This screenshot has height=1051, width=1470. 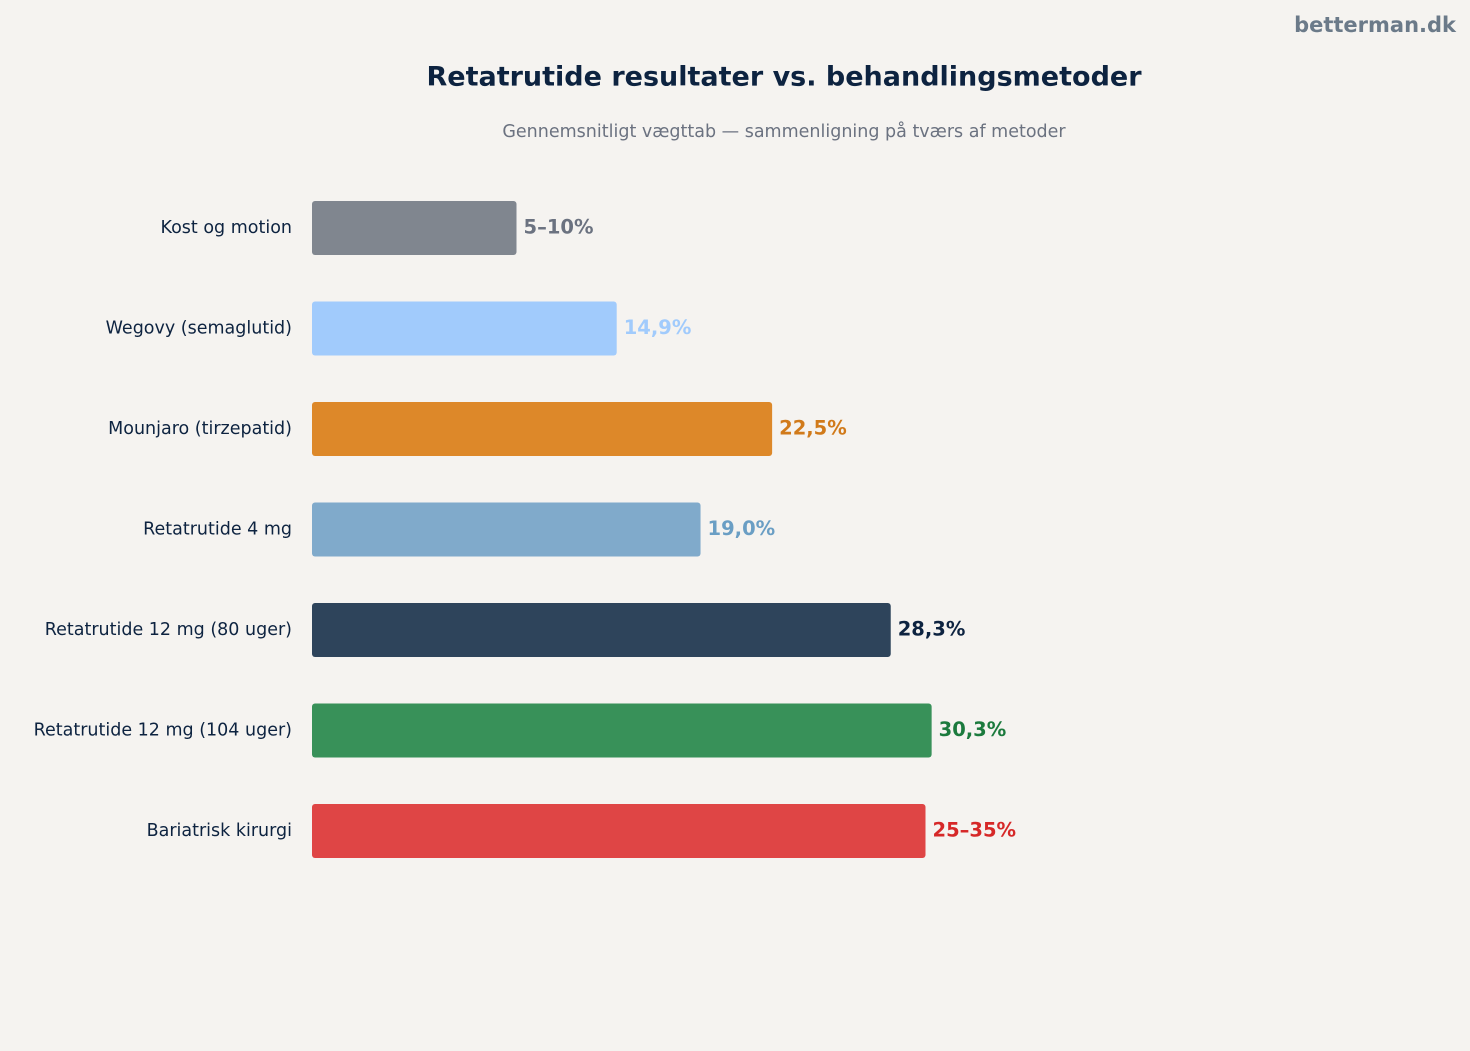 I want to click on category-label: Retatrutide 12 mg (104 uger), so click(x=163, y=731).